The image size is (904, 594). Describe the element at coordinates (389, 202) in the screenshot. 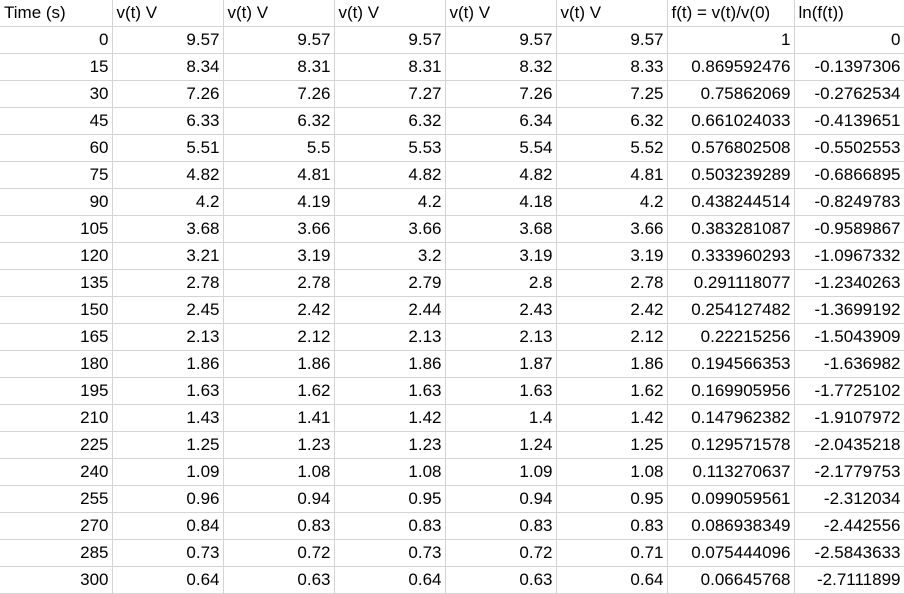

I see `table-cell: 4.2` at that location.